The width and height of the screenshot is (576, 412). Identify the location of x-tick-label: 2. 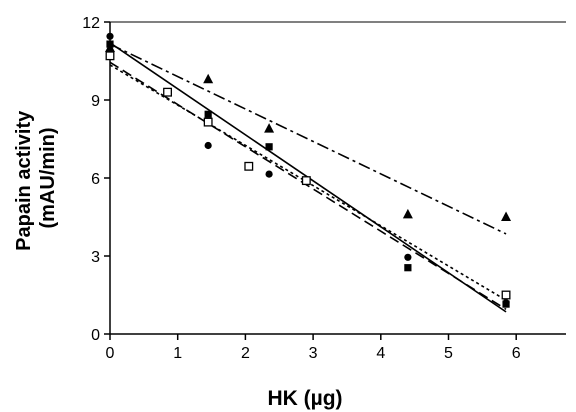
(245, 353).